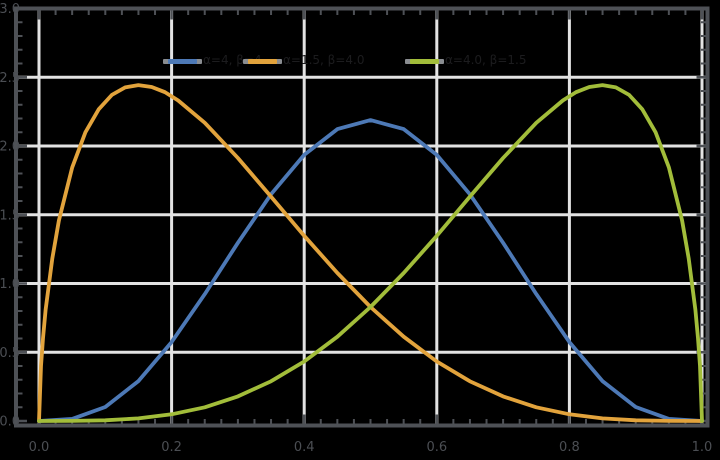  What do you see at coordinates (10, 147) in the screenshot?
I see `y-tick-label-2.0: 2.0` at bounding box center [10, 147].